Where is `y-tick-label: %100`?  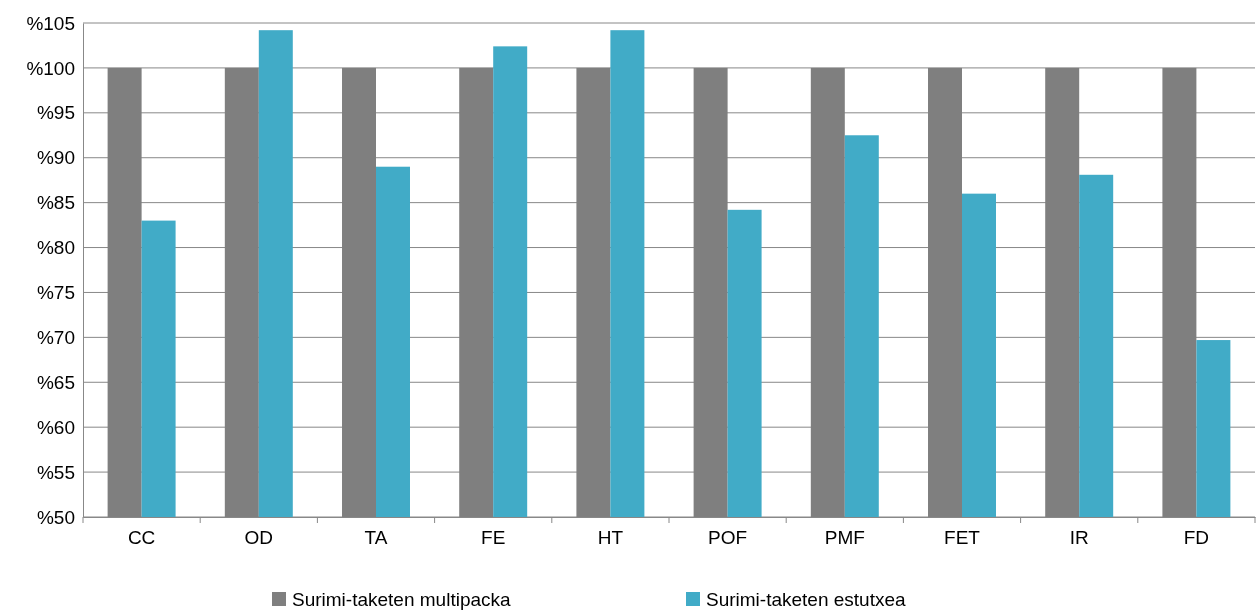
y-tick-label: %100 is located at coordinates (50, 68).